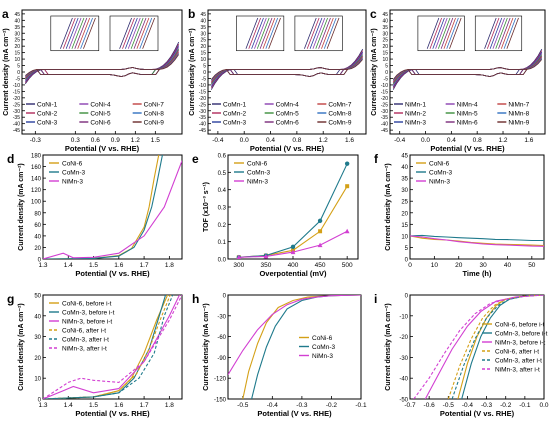 The height and width of the screenshot is (427, 550). Describe the element at coordinates (222, 157) in the screenshot. I see `y-tick-label: 0.6` at that location.